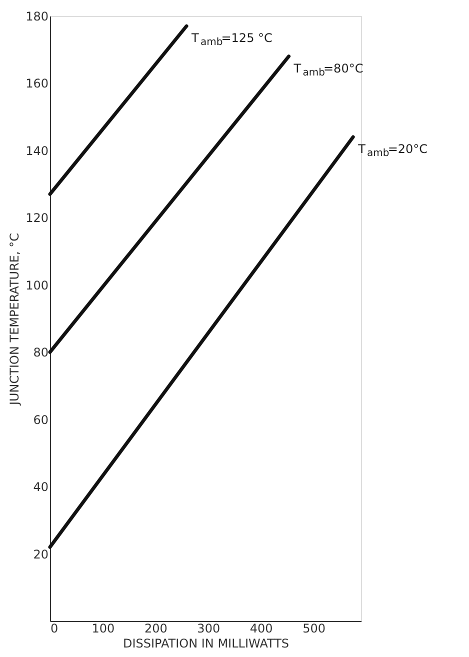 The width and height of the screenshot is (469, 657). I want to click on y-tick-label: 160, so click(37, 83).